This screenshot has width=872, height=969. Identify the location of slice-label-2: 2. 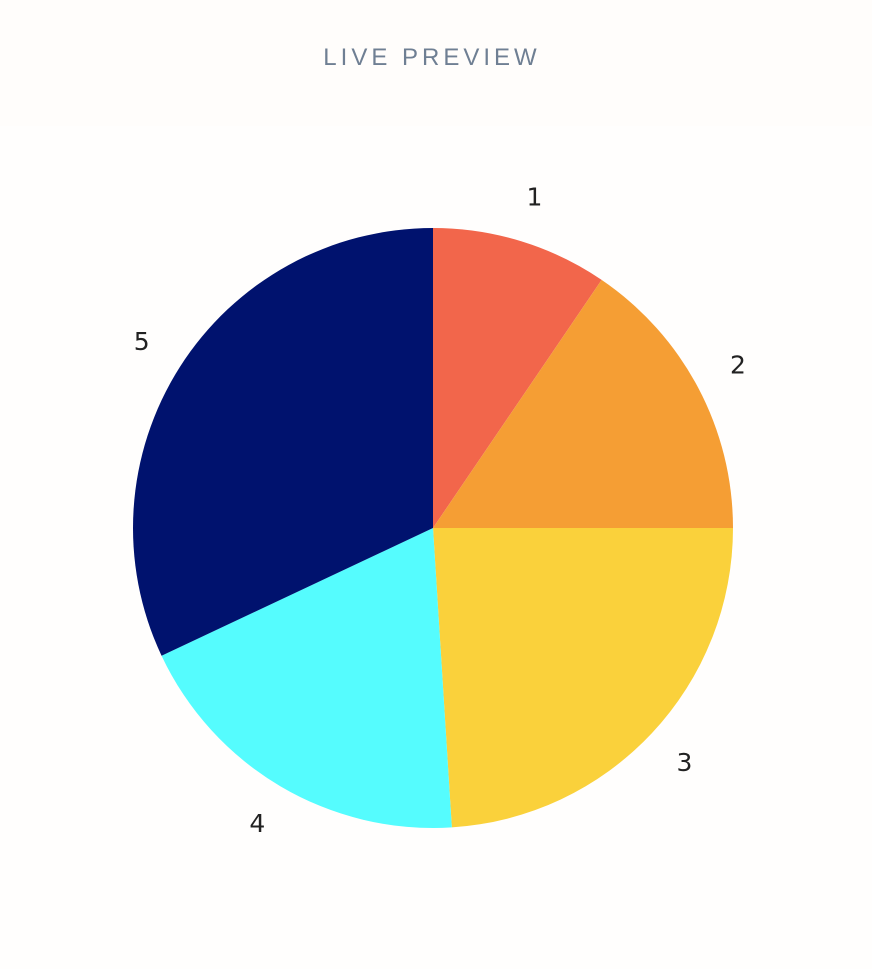
(738, 365).